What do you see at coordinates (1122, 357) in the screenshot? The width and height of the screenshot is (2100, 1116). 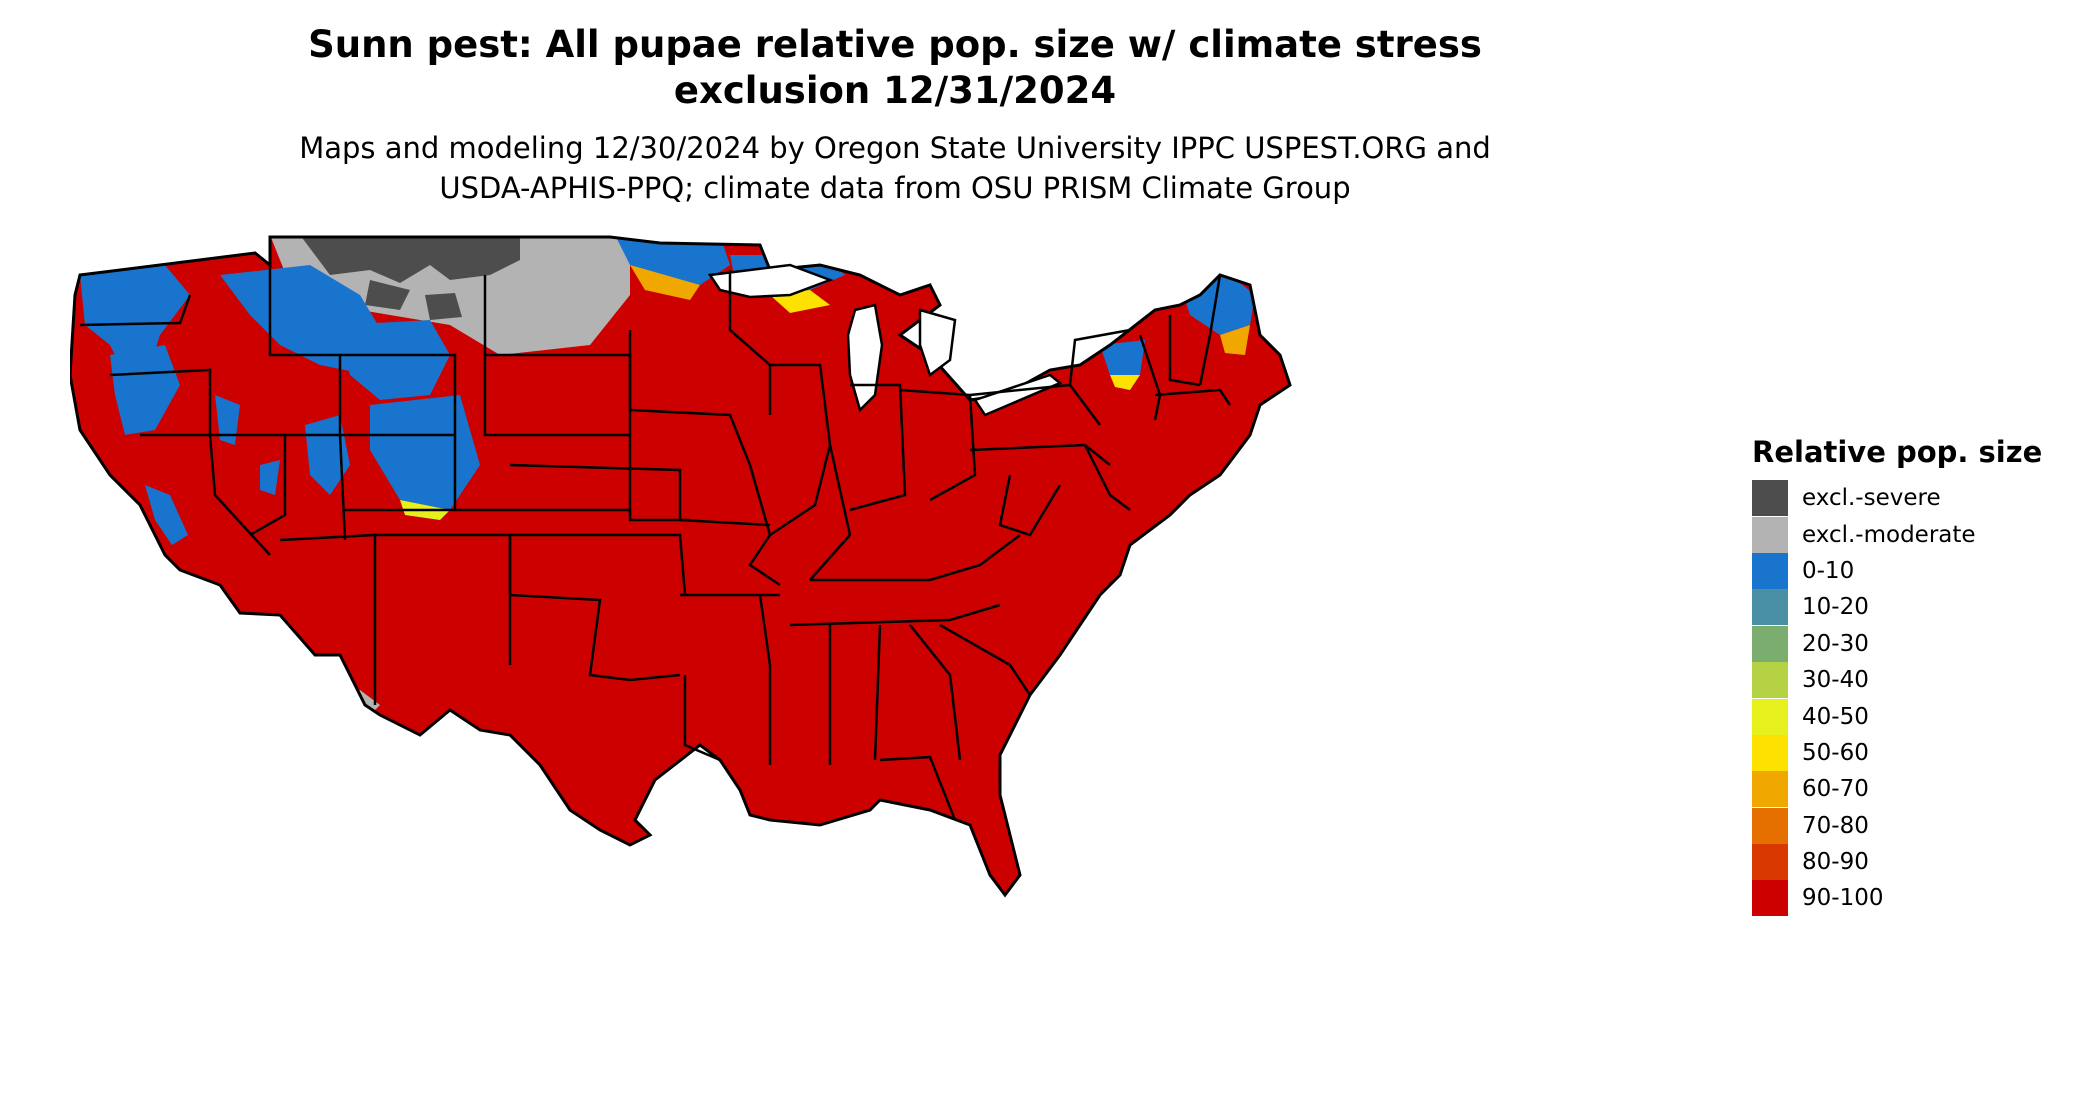 I see `low-adirondacks` at bounding box center [1122, 357].